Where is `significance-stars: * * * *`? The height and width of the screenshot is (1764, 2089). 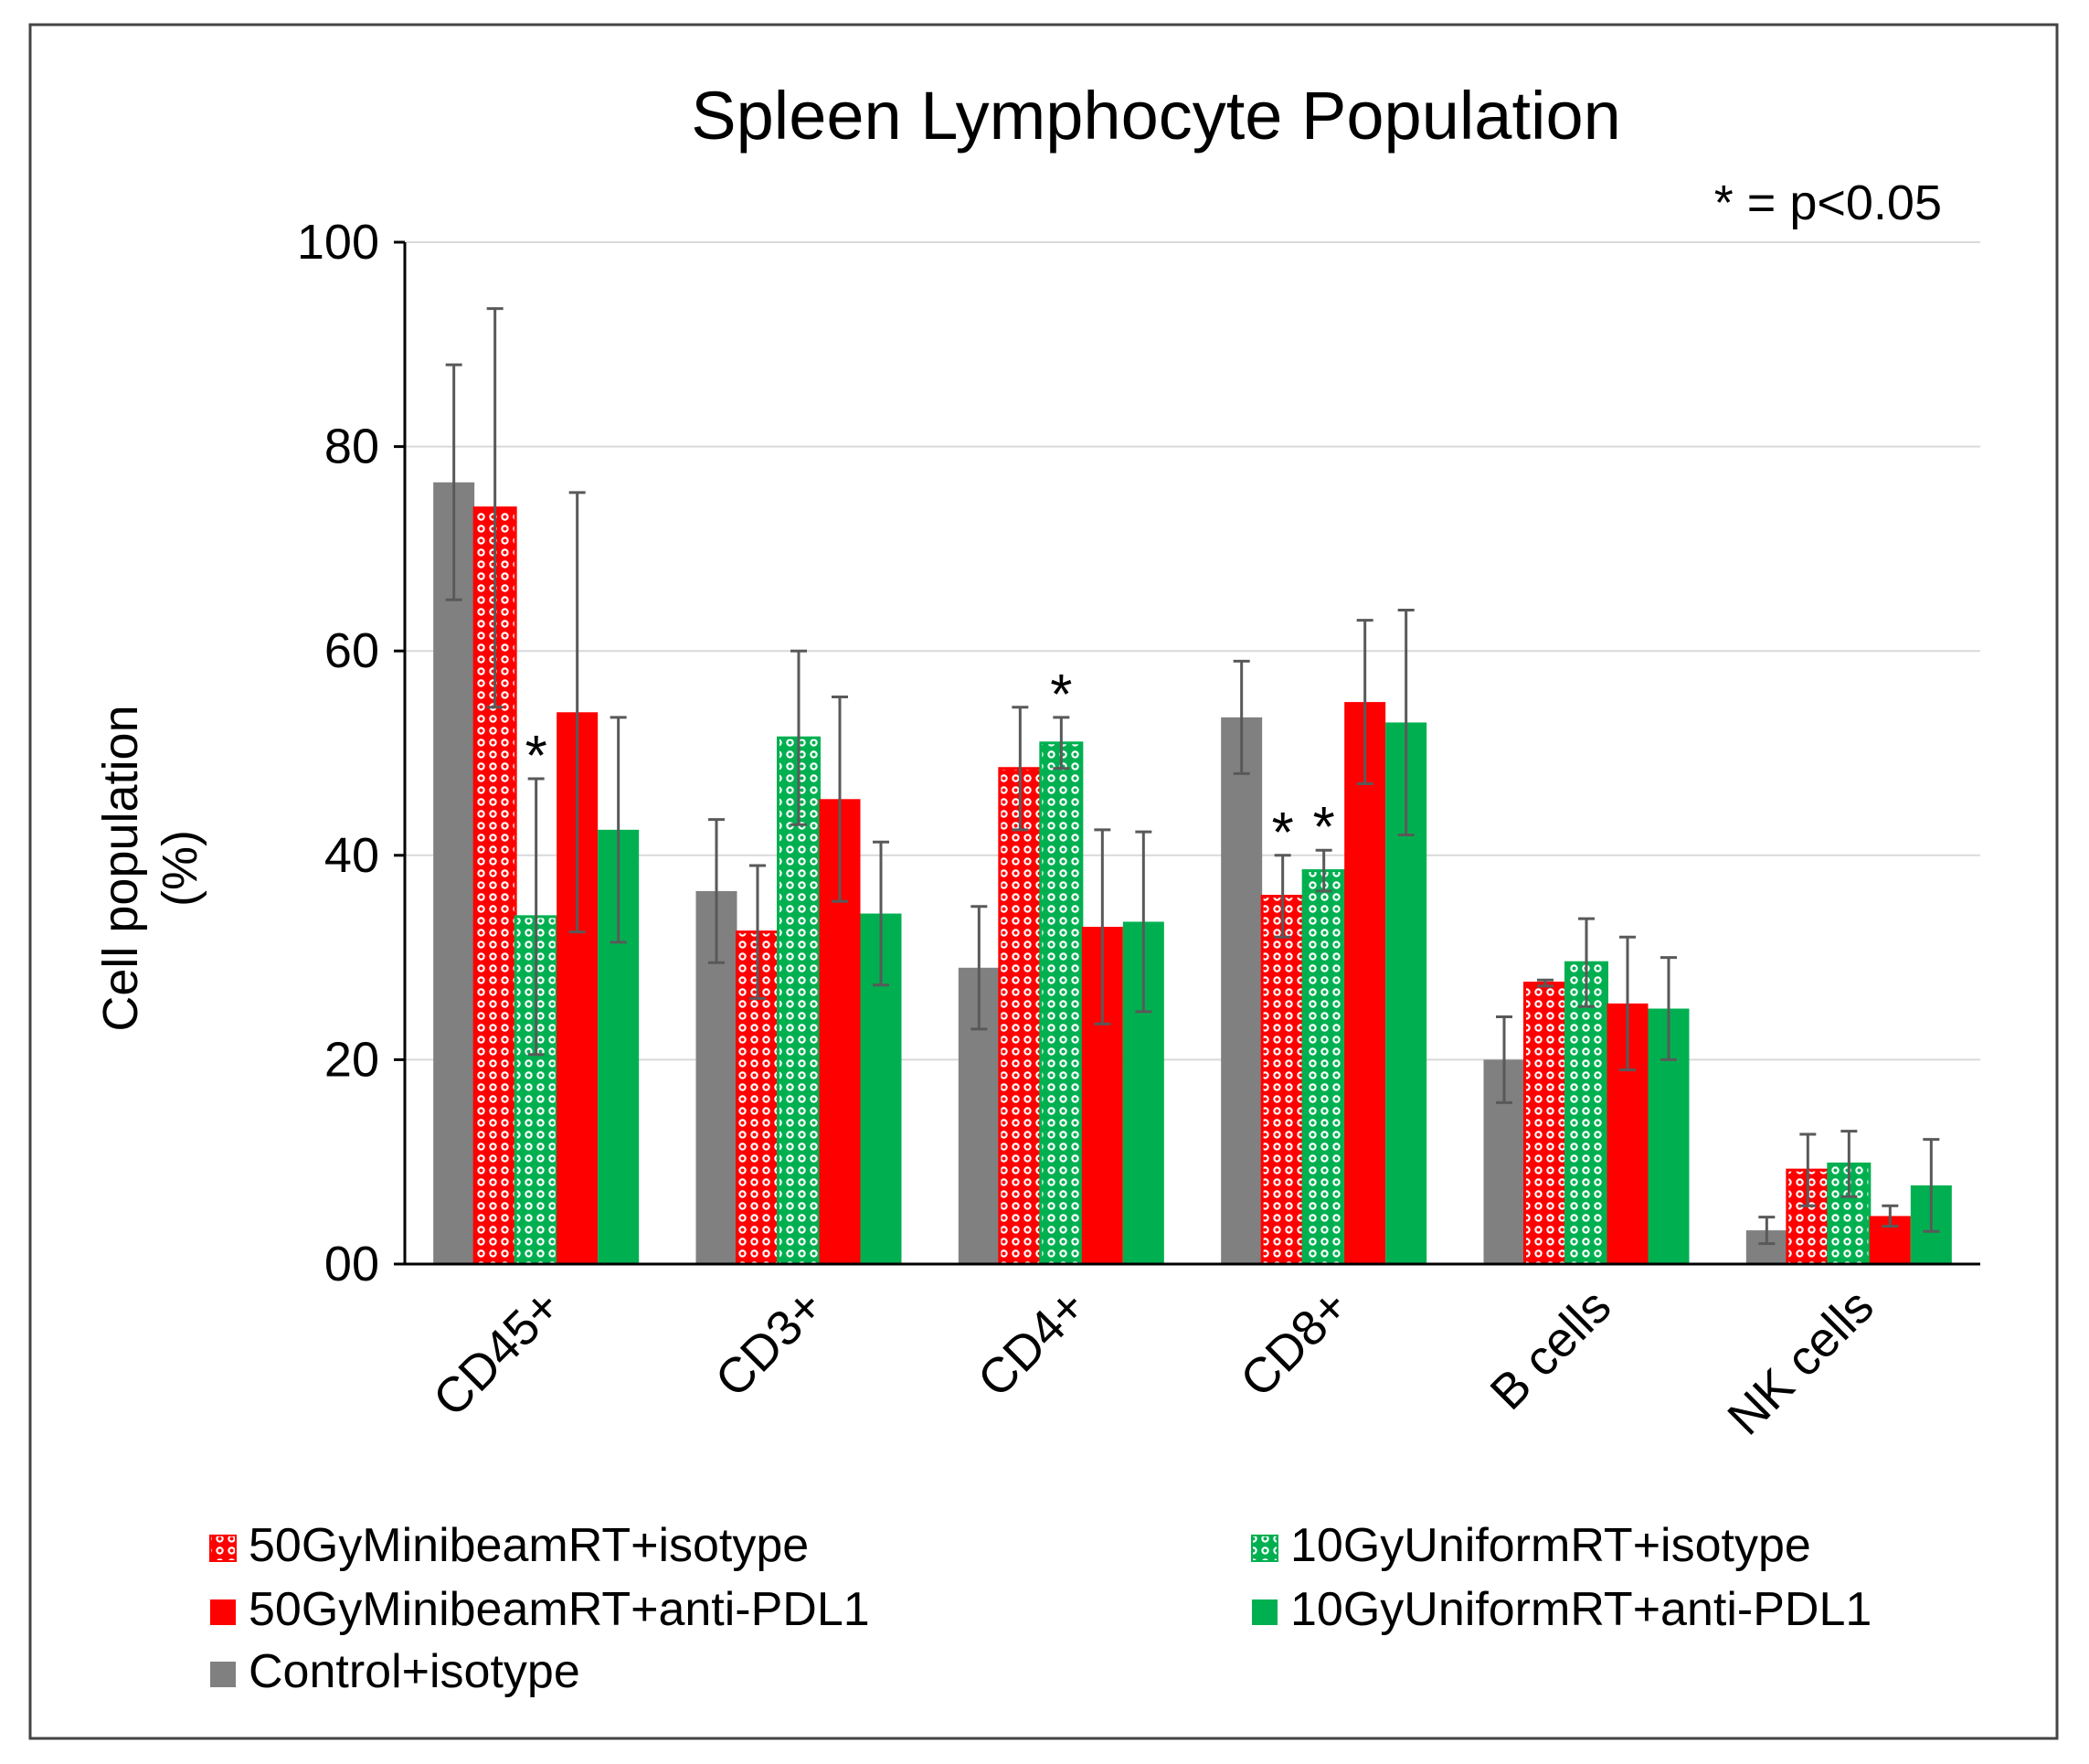
significance-stars: * * * * is located at coordinates (930, 764).